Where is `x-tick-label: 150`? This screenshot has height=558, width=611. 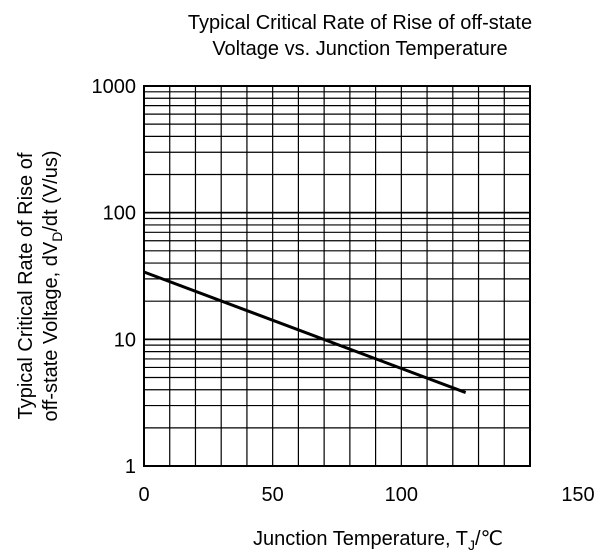
x-tick-label: 150 is located at coordinates (577, 495).